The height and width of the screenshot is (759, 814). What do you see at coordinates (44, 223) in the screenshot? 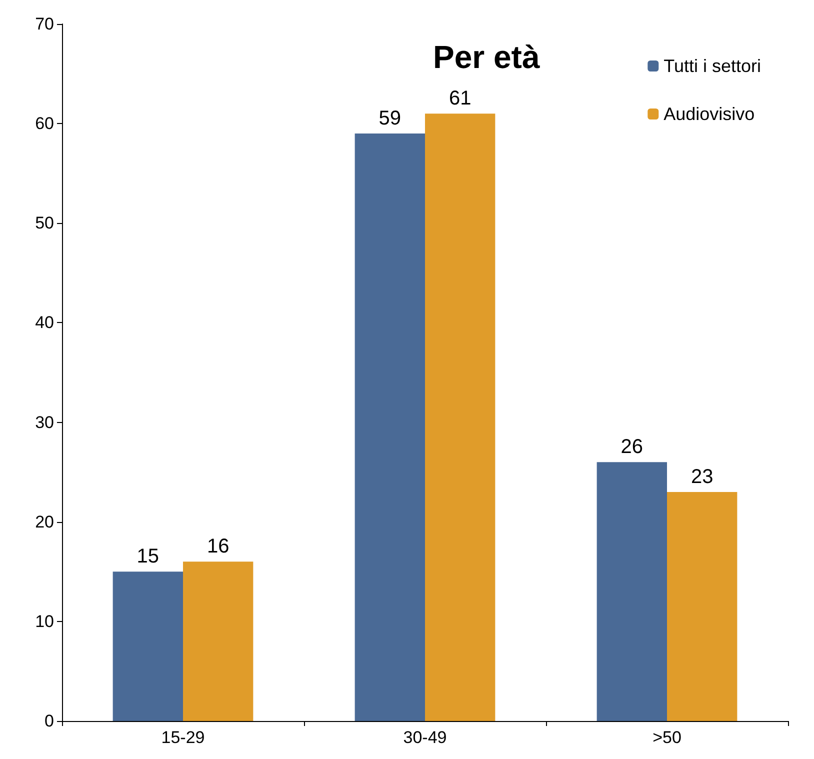
I see `y-tick-label: 50` at bounding box center [44, 223].